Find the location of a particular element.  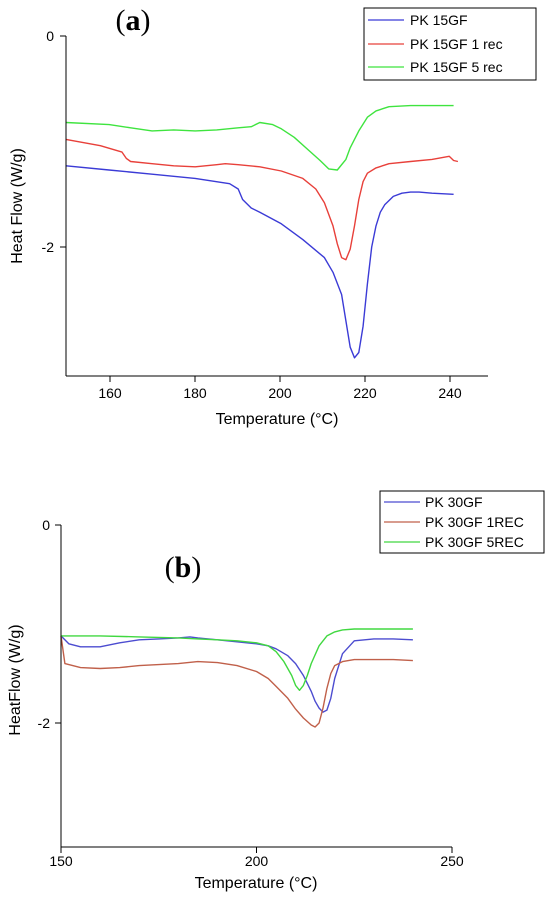

chart-a-legend-label: PK 15GF 1 rec is located at coordinates (456, 44).